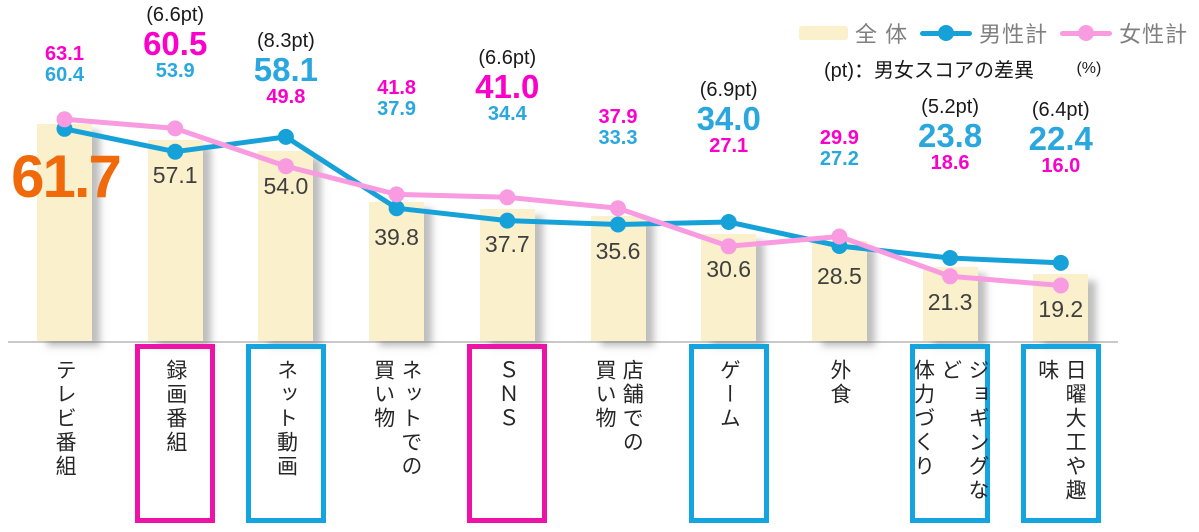 The height and width of the screenshot is (532, 1199). Describe the element at coordinates (285, 41) in the screenshot. I see `pt-diff-label: (8.3pt)` at that location.